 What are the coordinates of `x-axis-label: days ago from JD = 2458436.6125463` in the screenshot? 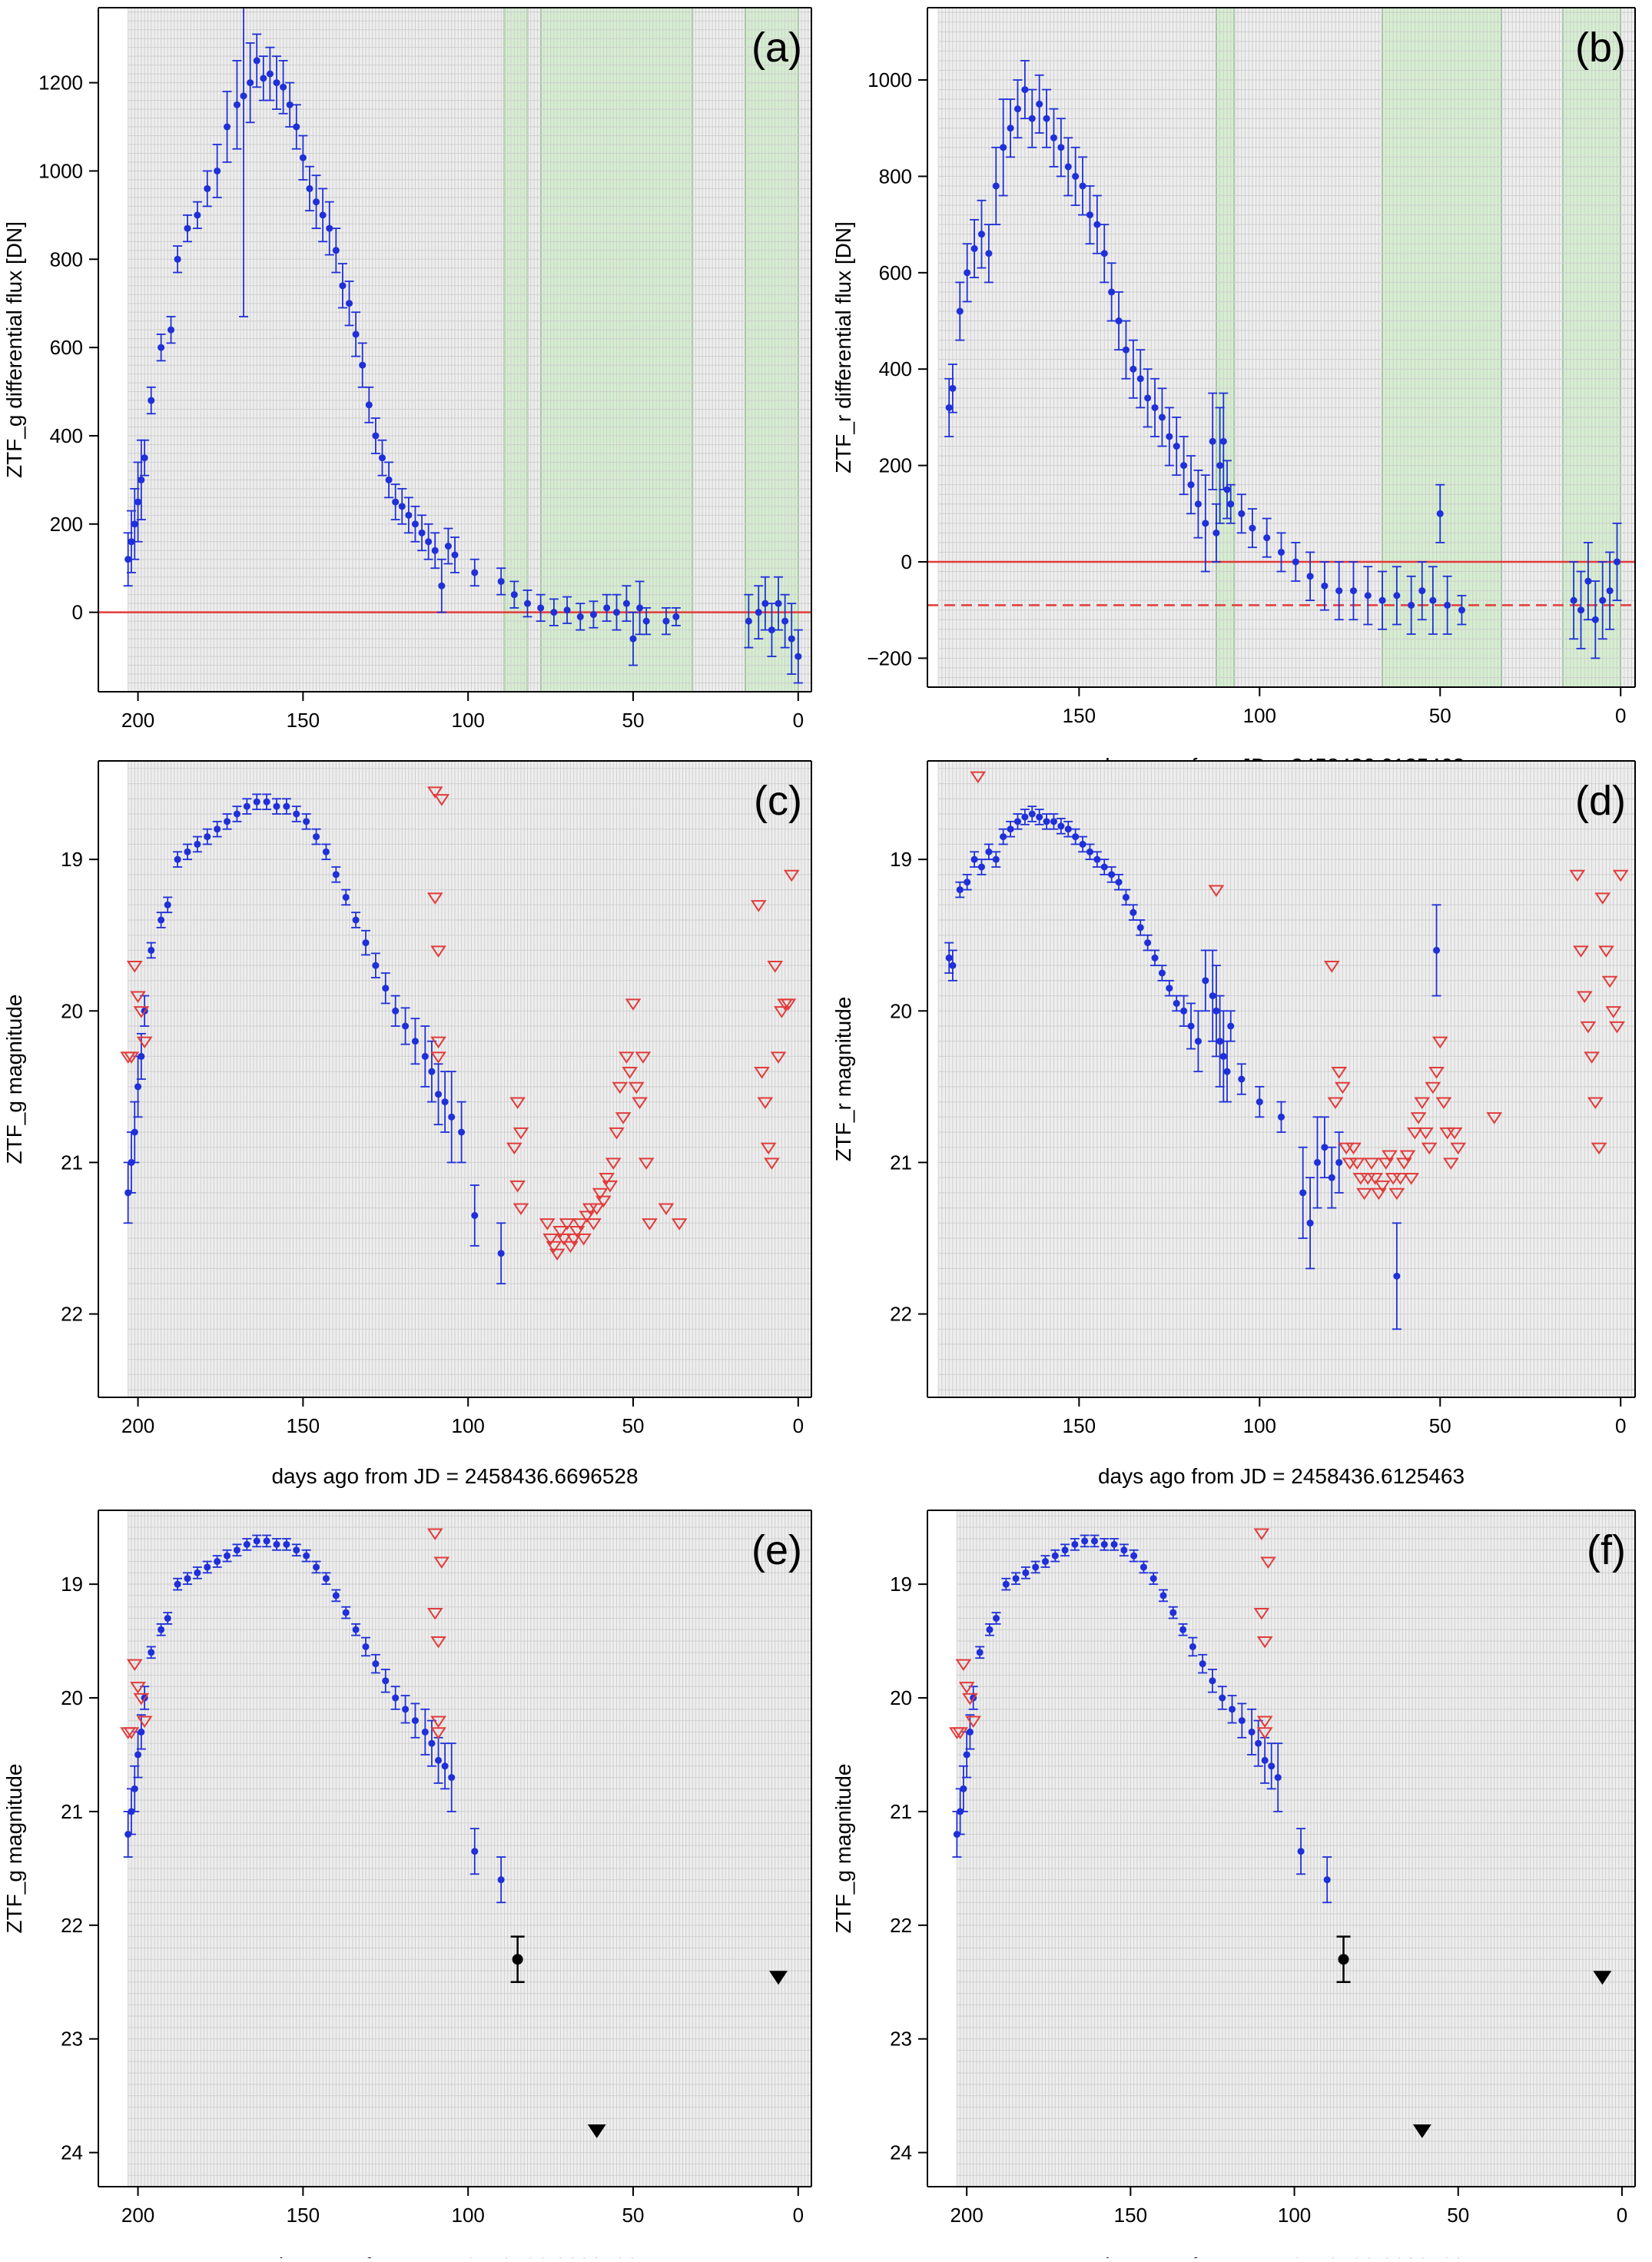 It's located at (1281, 1476).